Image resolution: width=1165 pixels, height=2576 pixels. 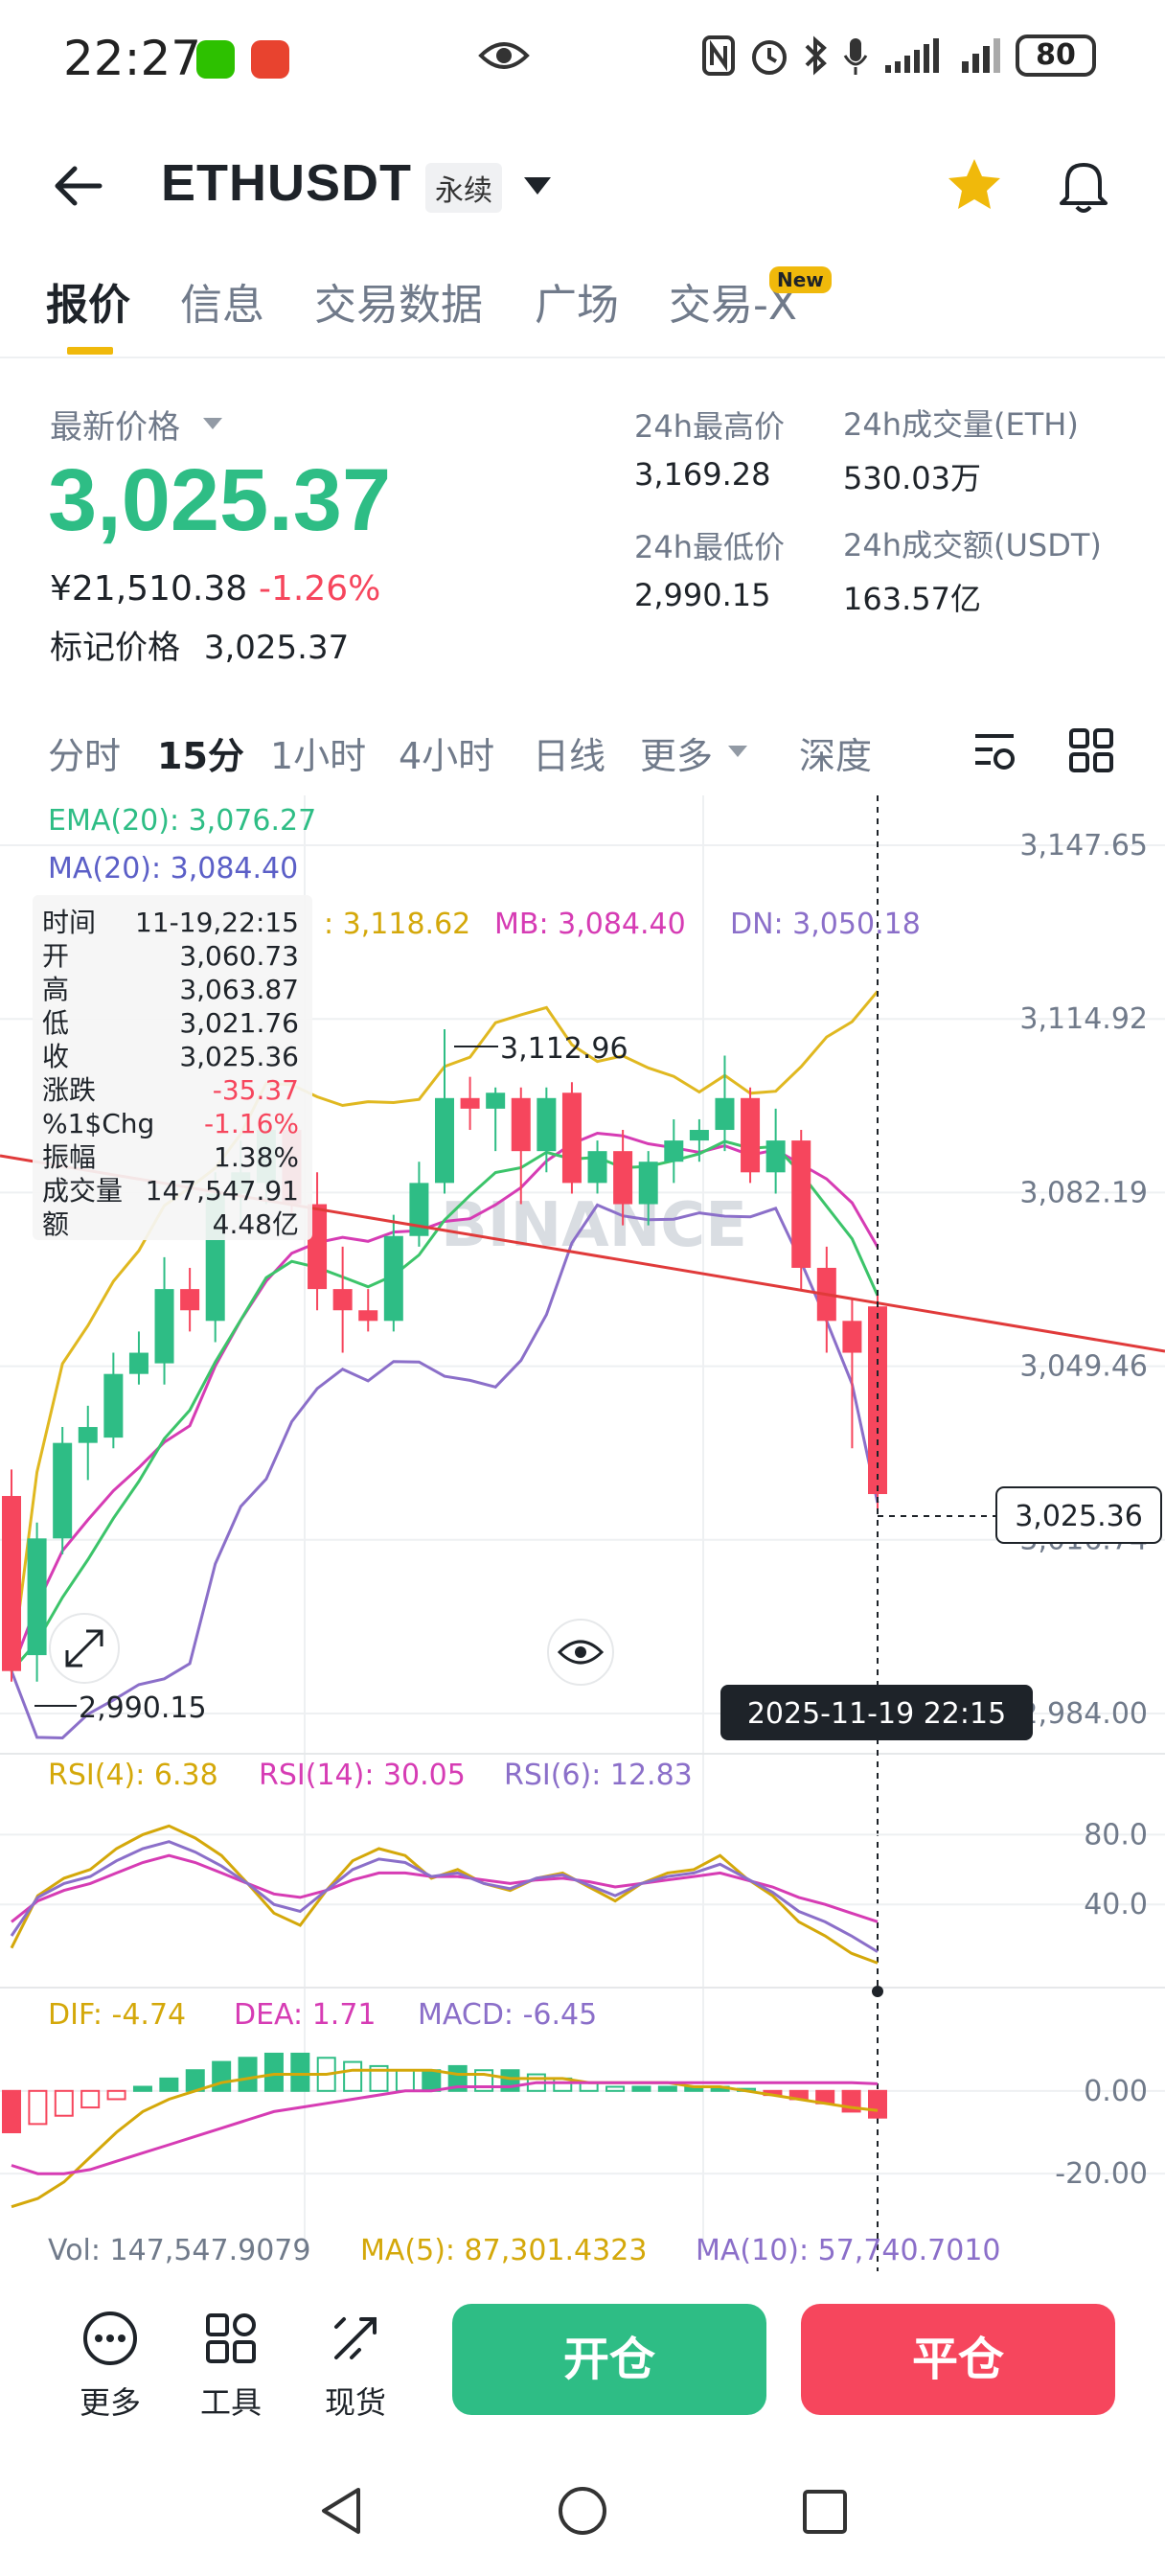 What do you see at coordinates (173, 869) in the screenshot?
I see `ma-legend: MA(20): 3,084.40` at bounding box center [173, 869].